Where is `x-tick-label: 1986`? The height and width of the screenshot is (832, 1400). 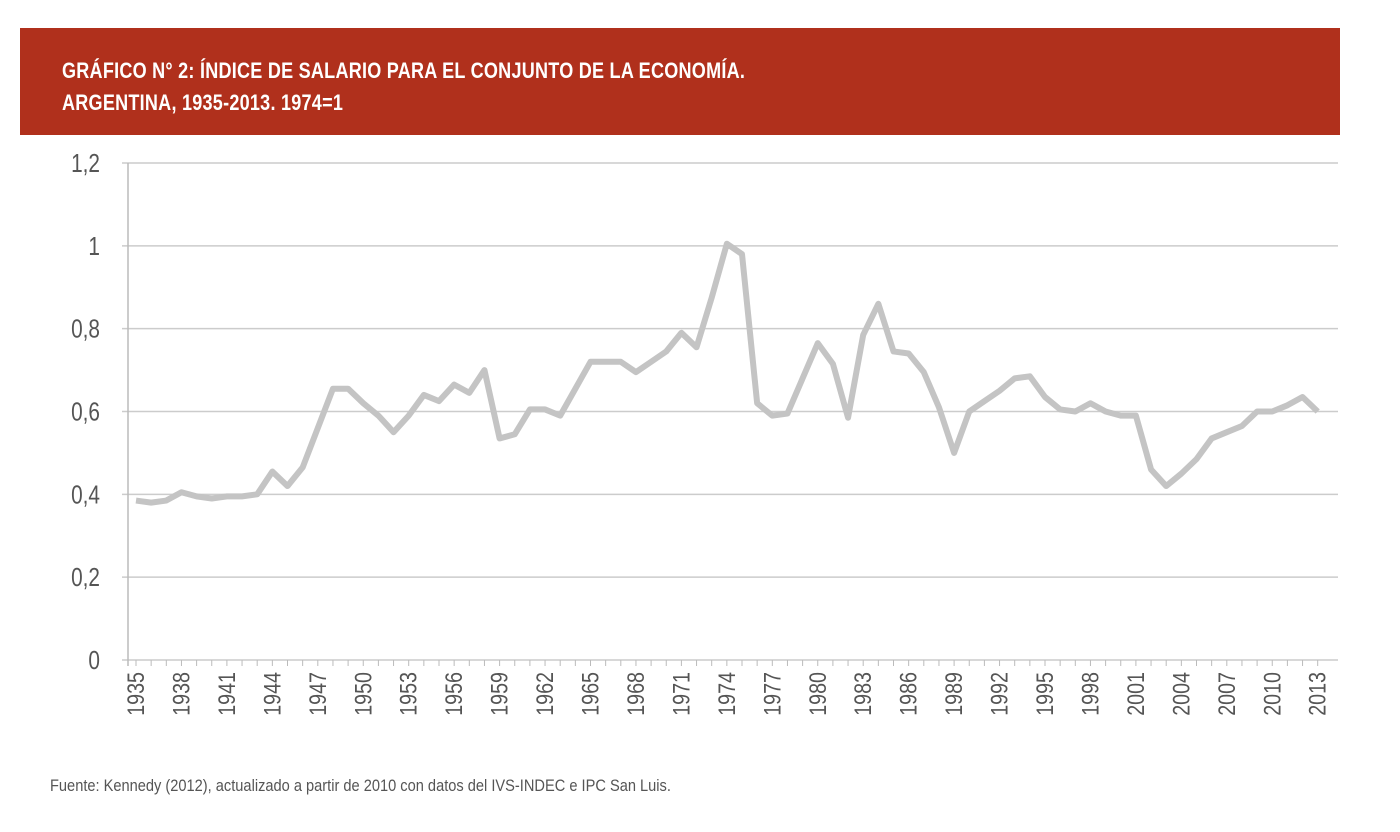 x-tick-label: 1986 is located at coordinates (908, 694).